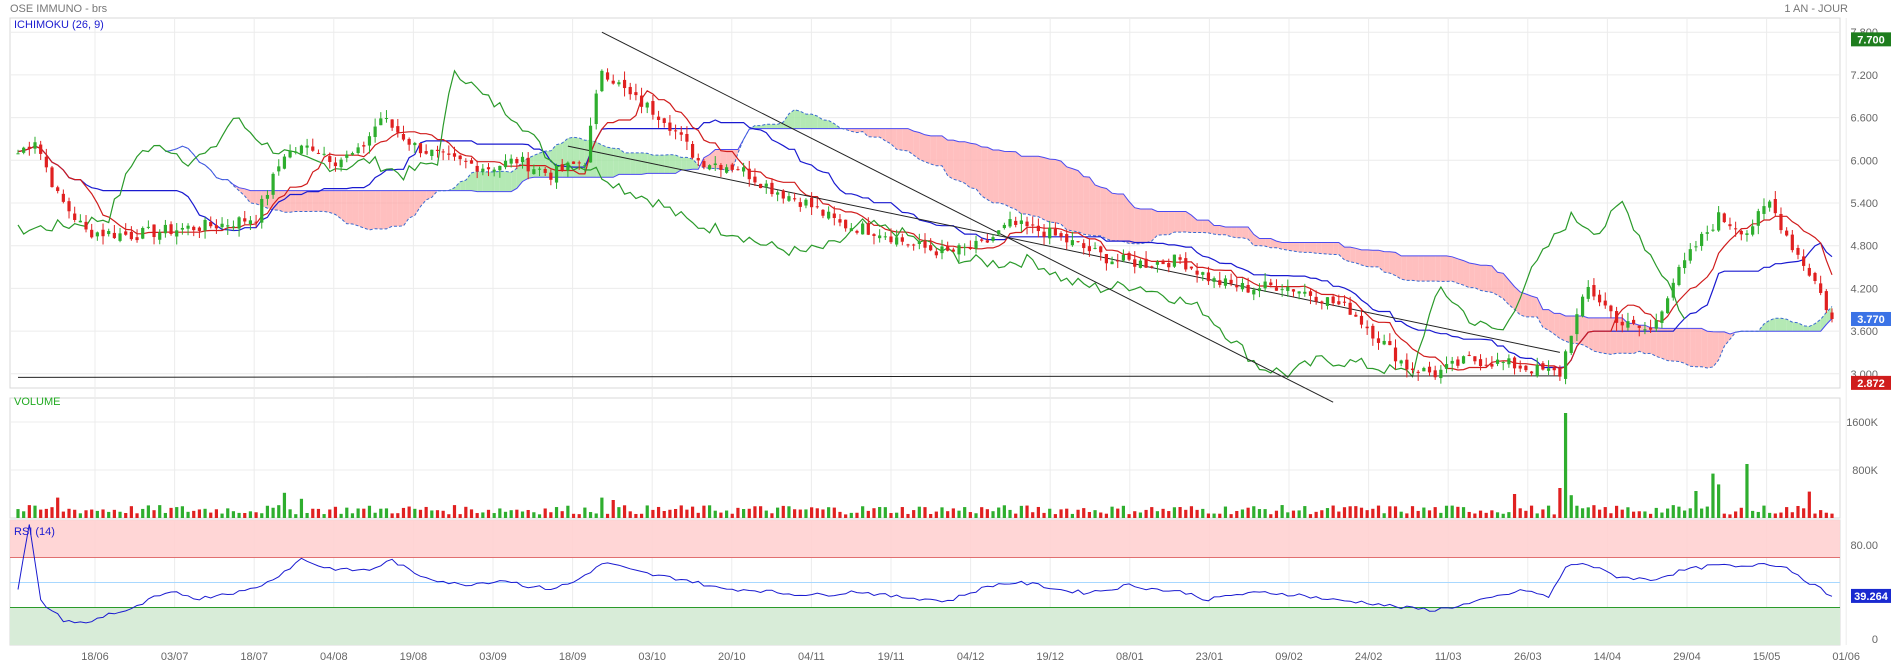 The image size is (1893, 667). Describe the element at coordinates (414, 657) in the screenshot. I see `x-tick-label: 19/08` at that location.